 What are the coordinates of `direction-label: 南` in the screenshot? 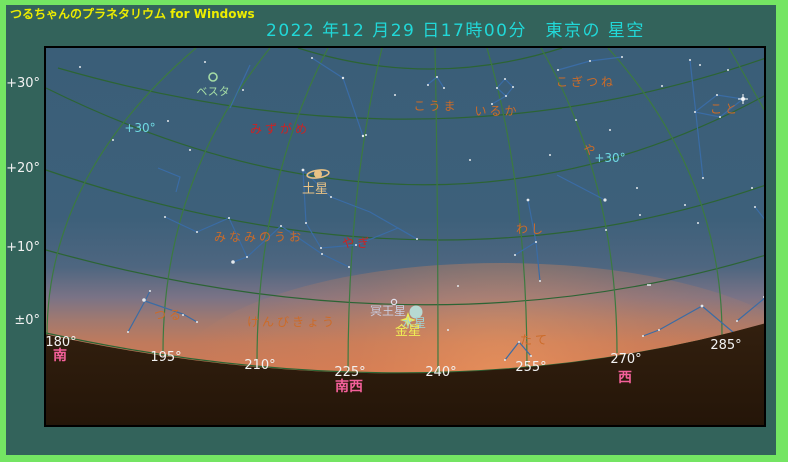 It's located at (60, 355).